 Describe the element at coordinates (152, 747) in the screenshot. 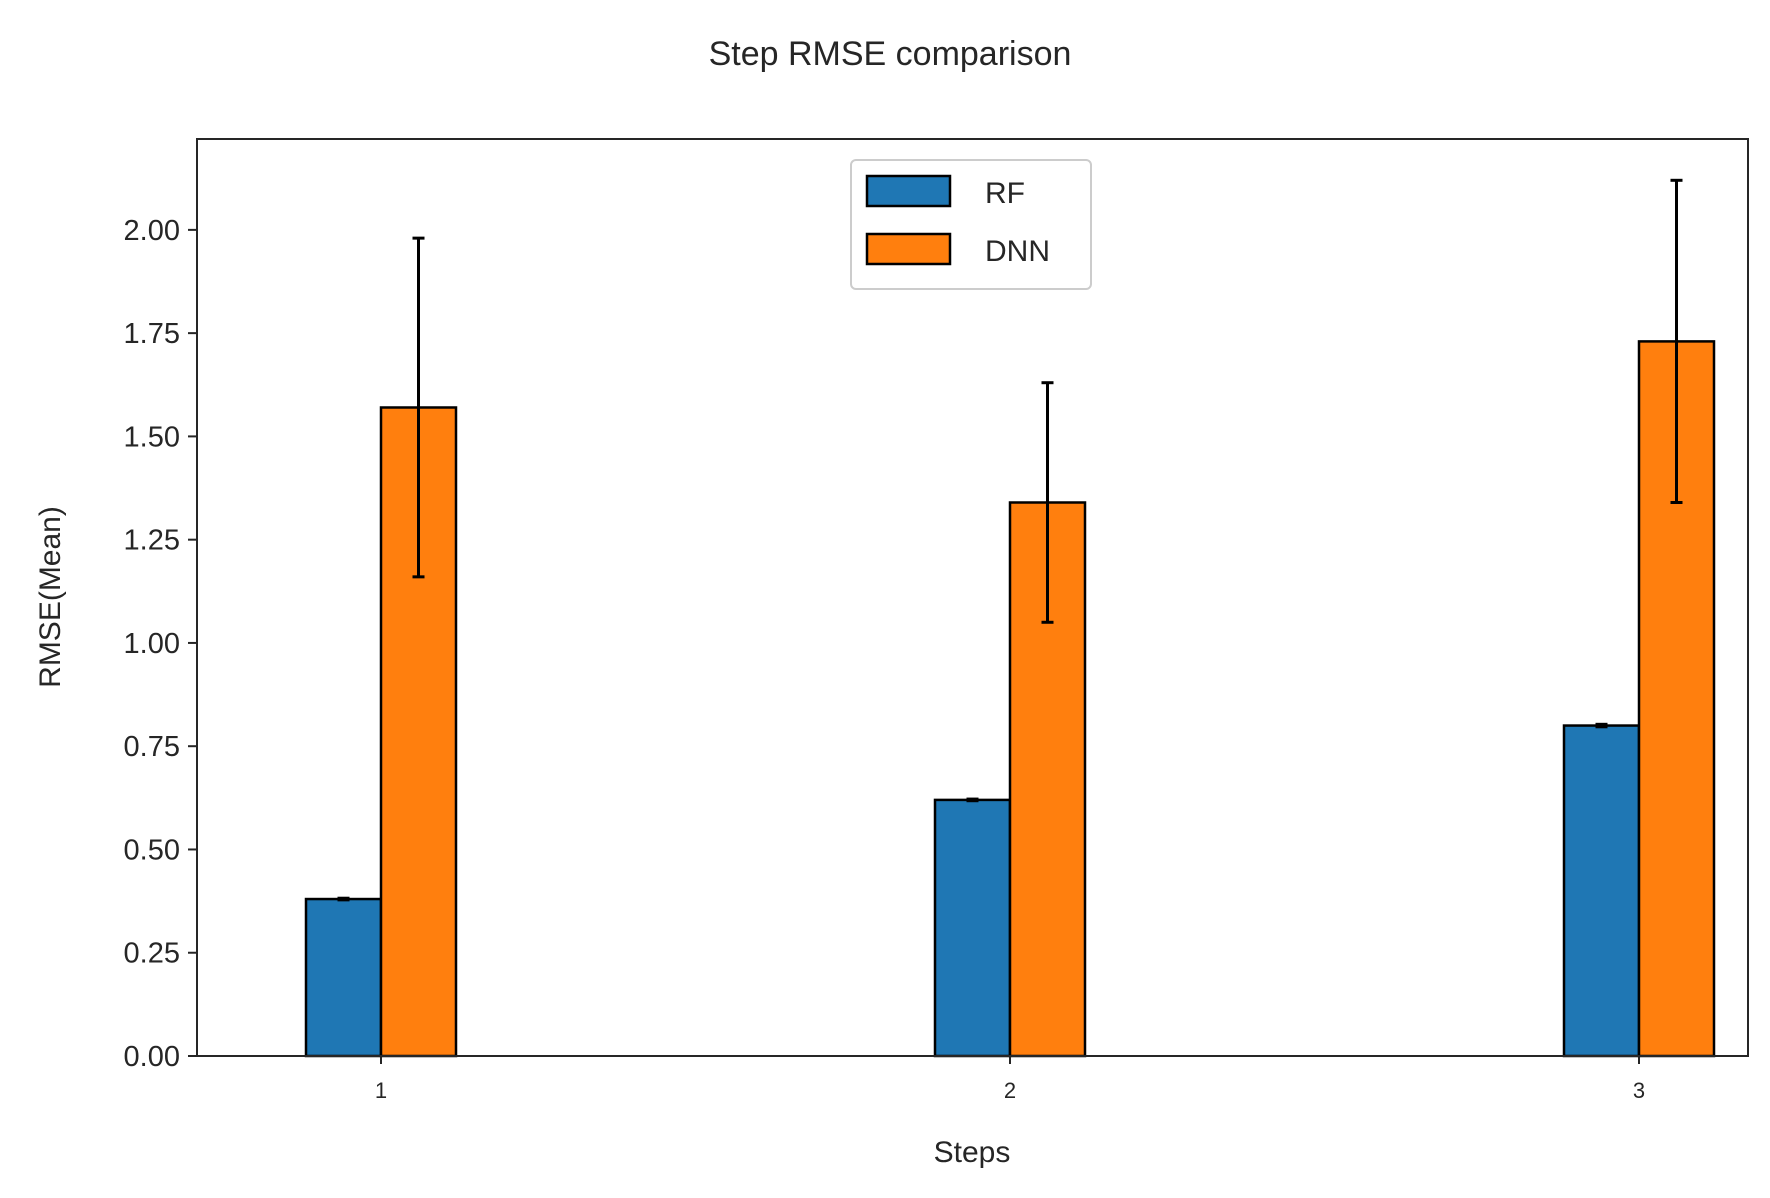

I see `y-tick-label: 0.75` at that location.